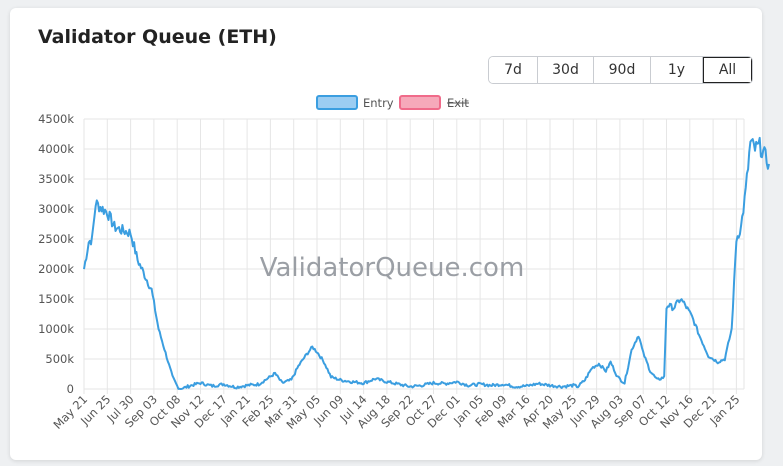 This screenshot has width=783, height=466. Describe the element at coordinates (59, 359) in the screenshot. I see `y-tick-label: 500k` at that location.